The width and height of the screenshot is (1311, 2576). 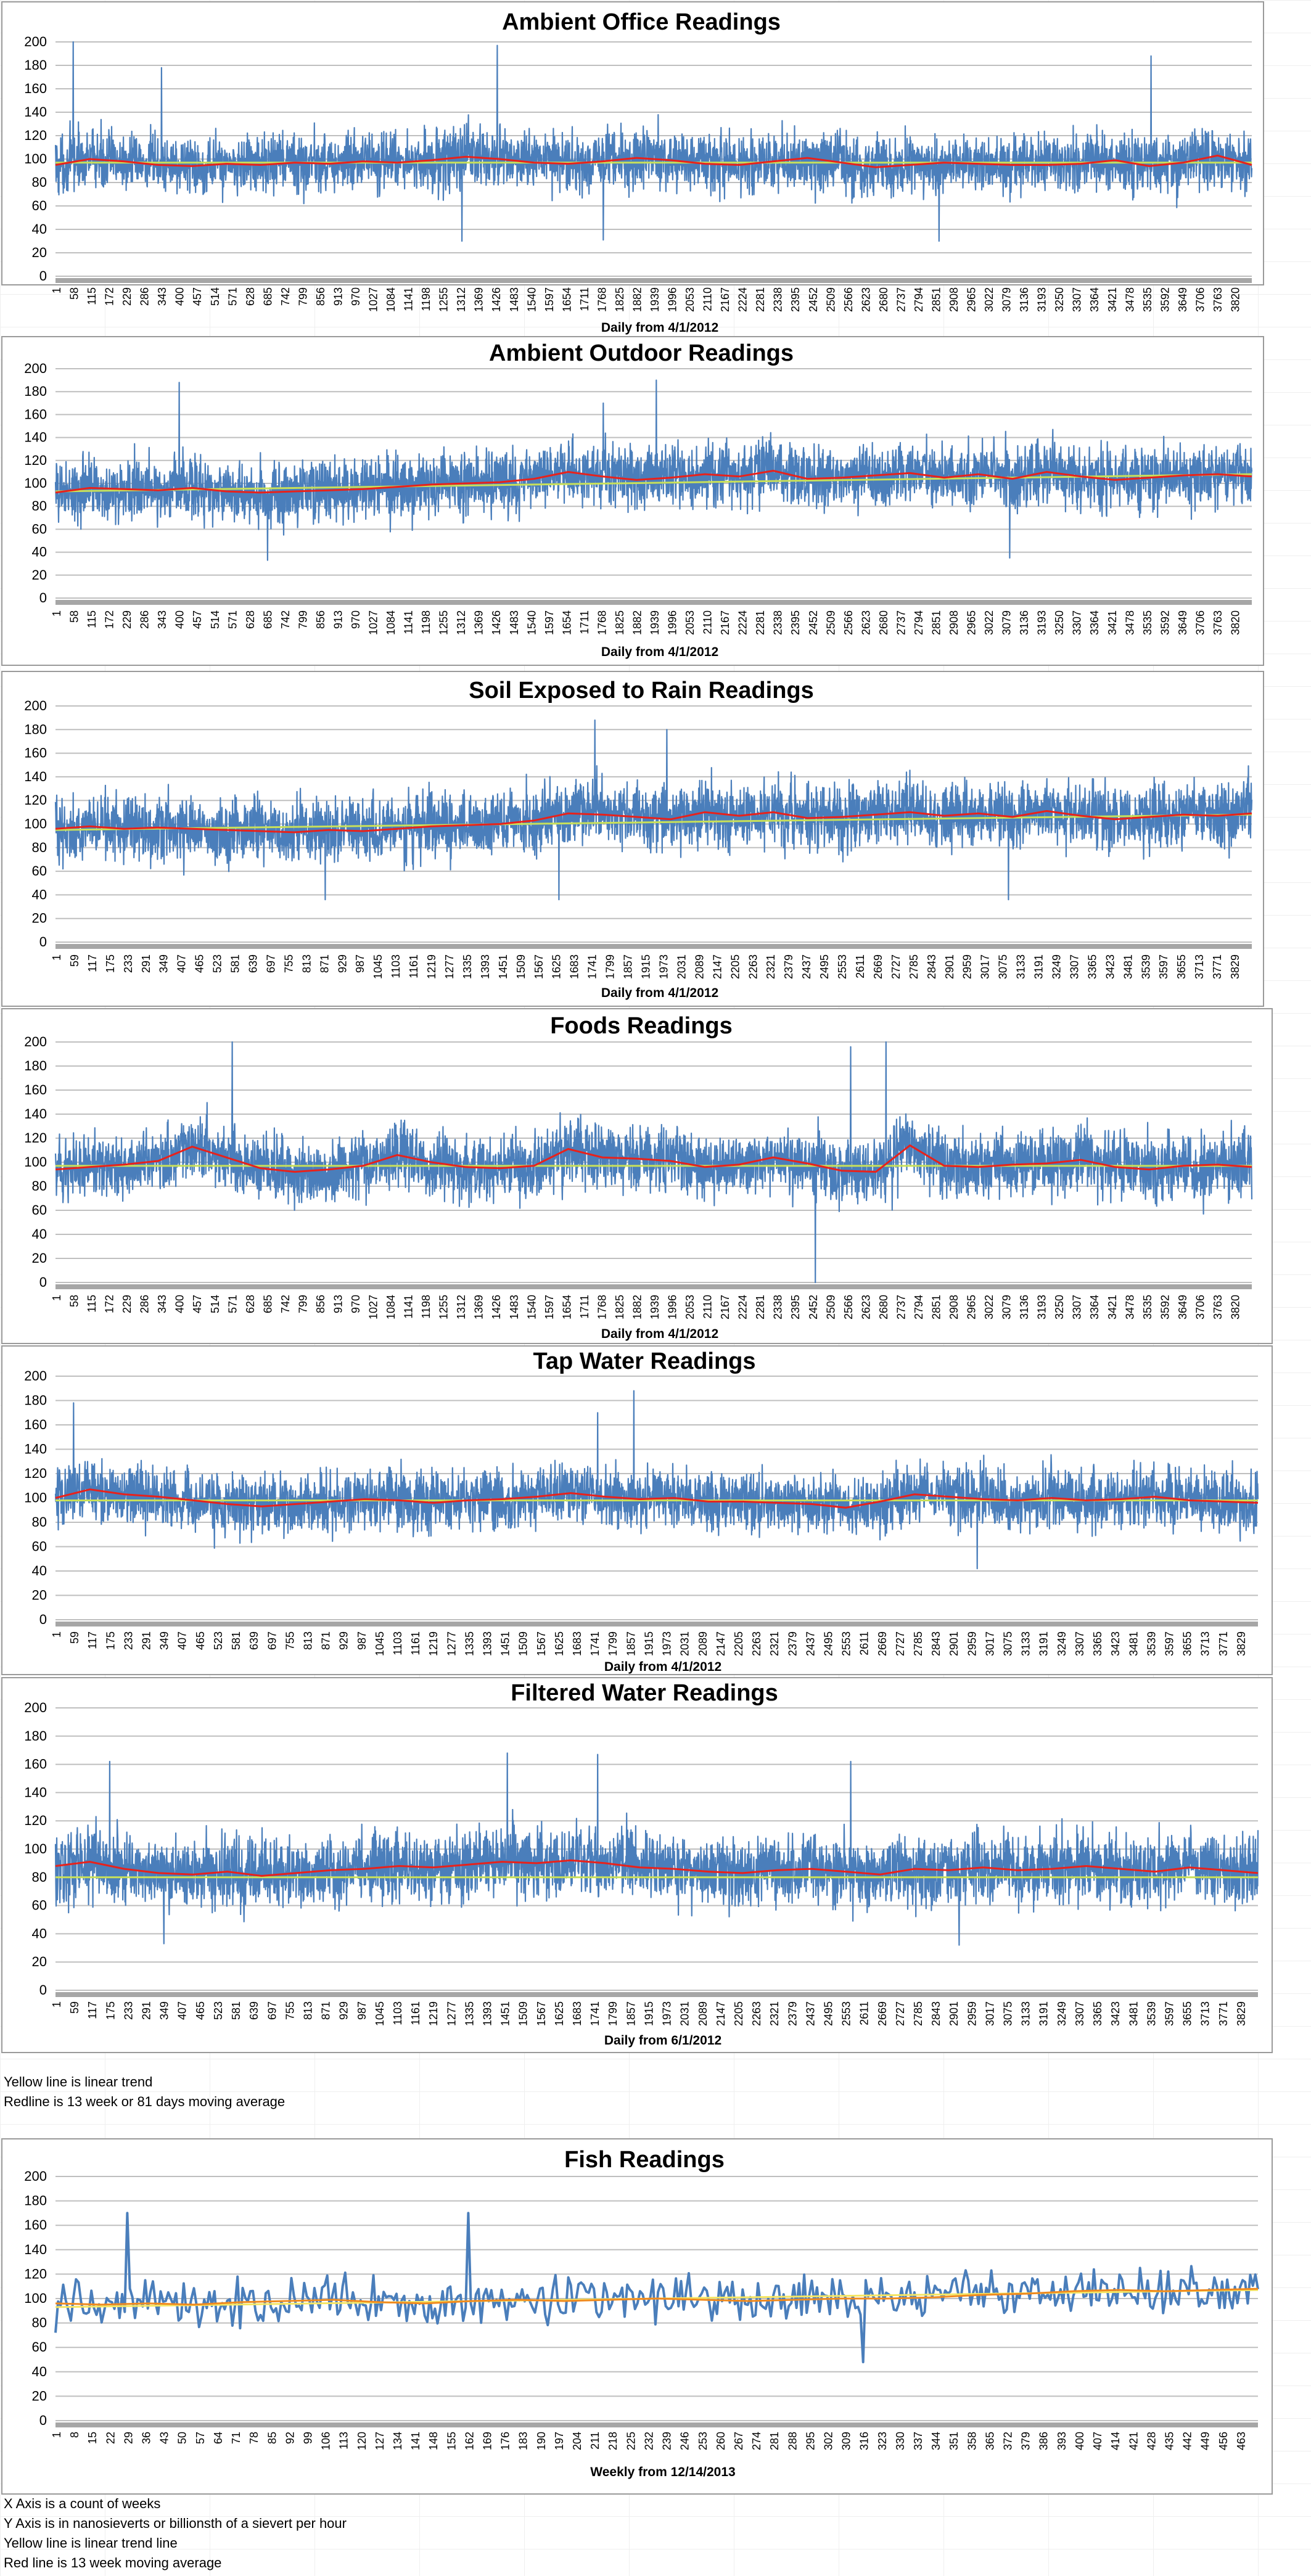 What do you see at coordinates (1060, 623) in the screenshot?
I see `x-tick-label: 3250` at bounding box center [1060, 623].